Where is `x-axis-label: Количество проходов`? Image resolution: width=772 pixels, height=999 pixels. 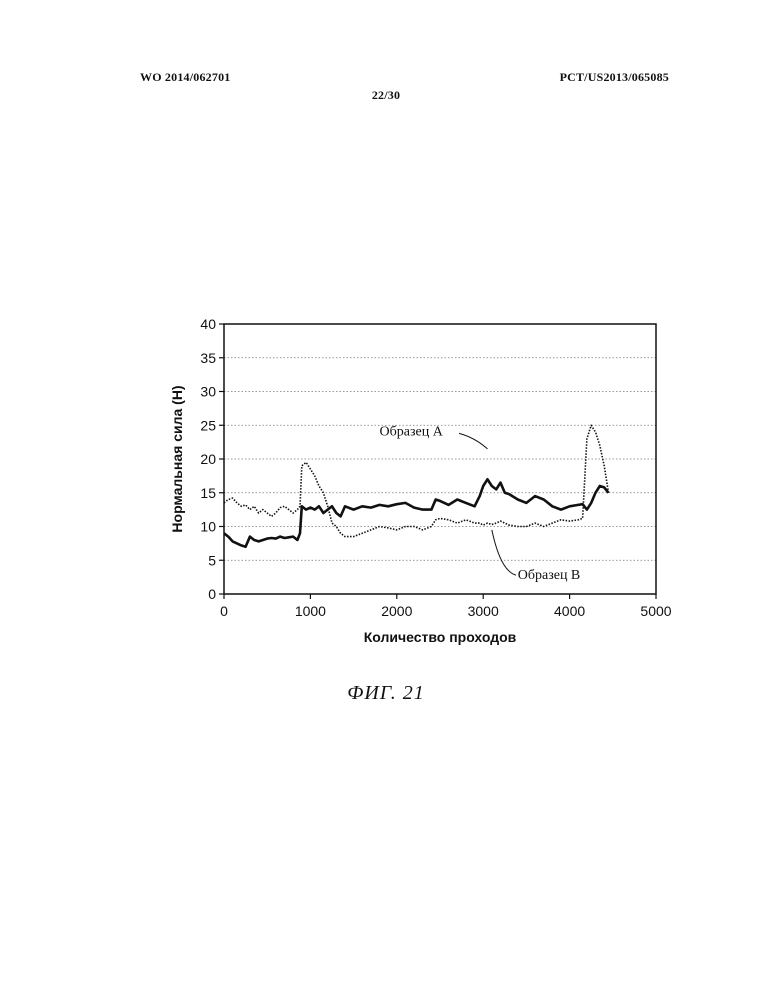 x-axis-label: Количество проходов is located at coordinates (440, 637).